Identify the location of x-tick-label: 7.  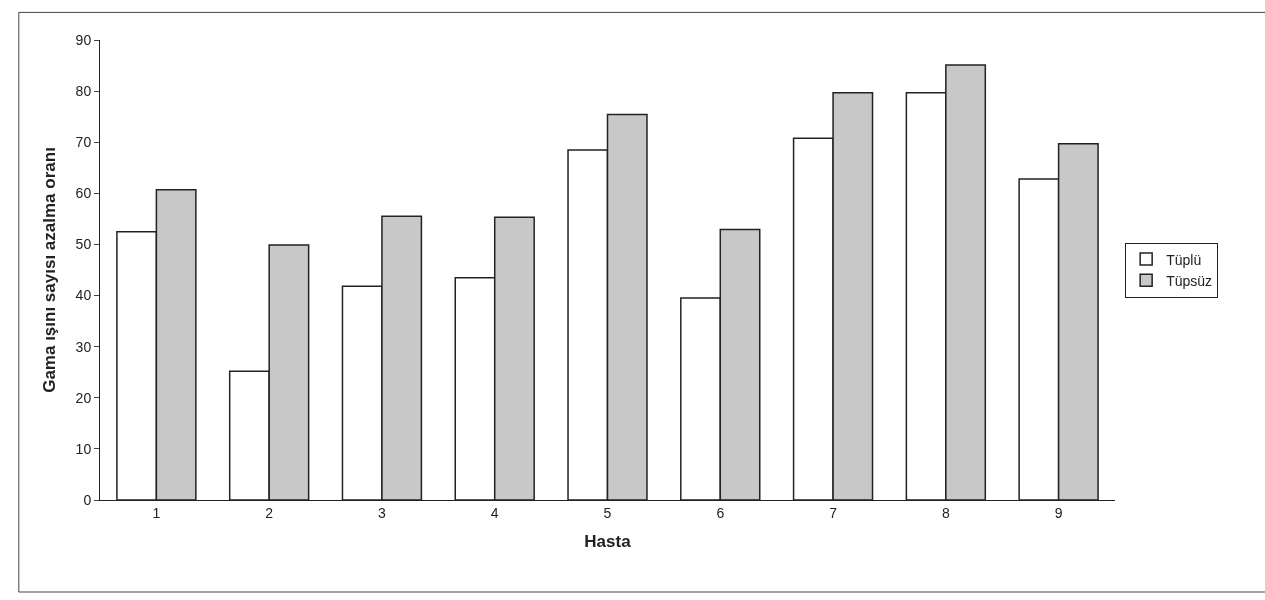
(833, 512).